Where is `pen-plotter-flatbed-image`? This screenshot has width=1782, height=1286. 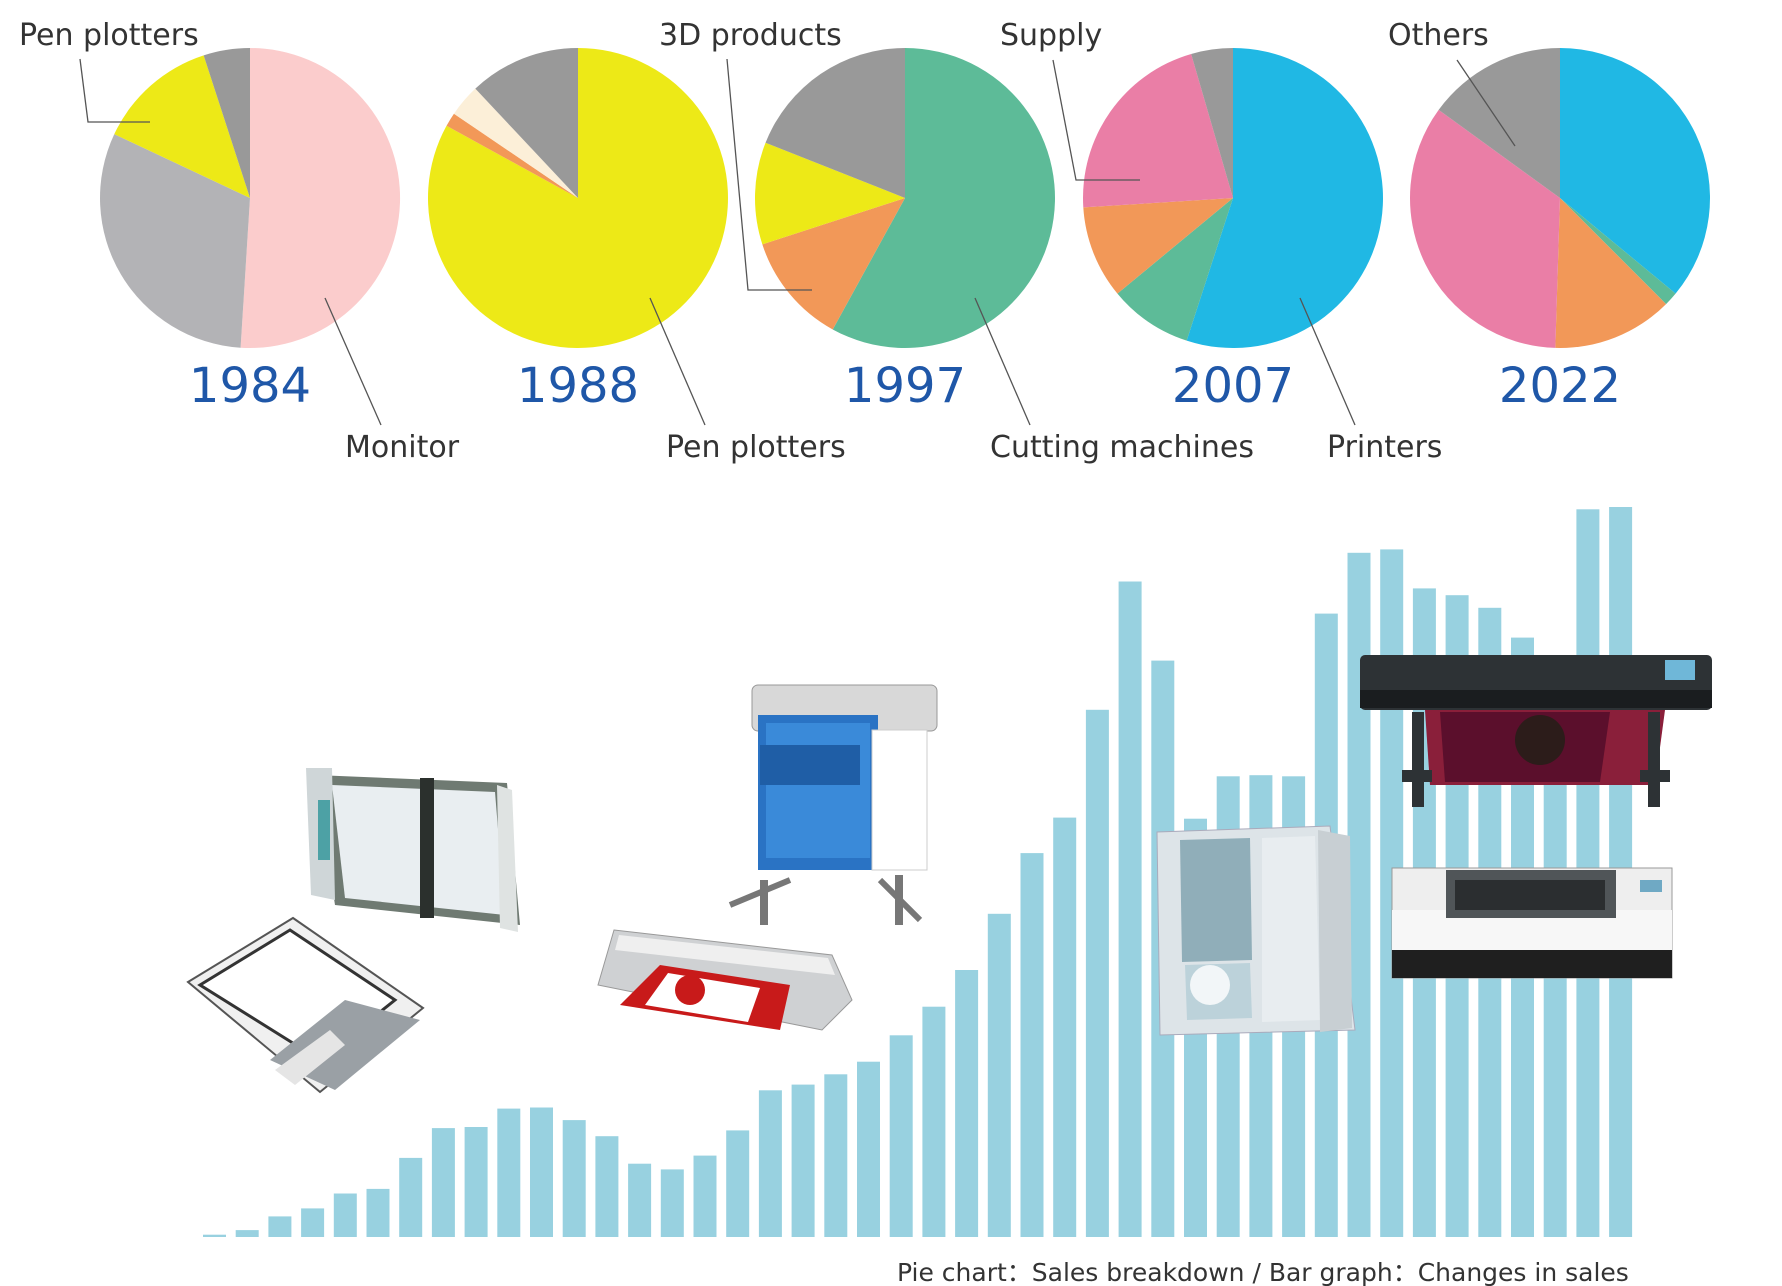 pen-plotter-flatbed-image is located at coordinates (305, 1005).